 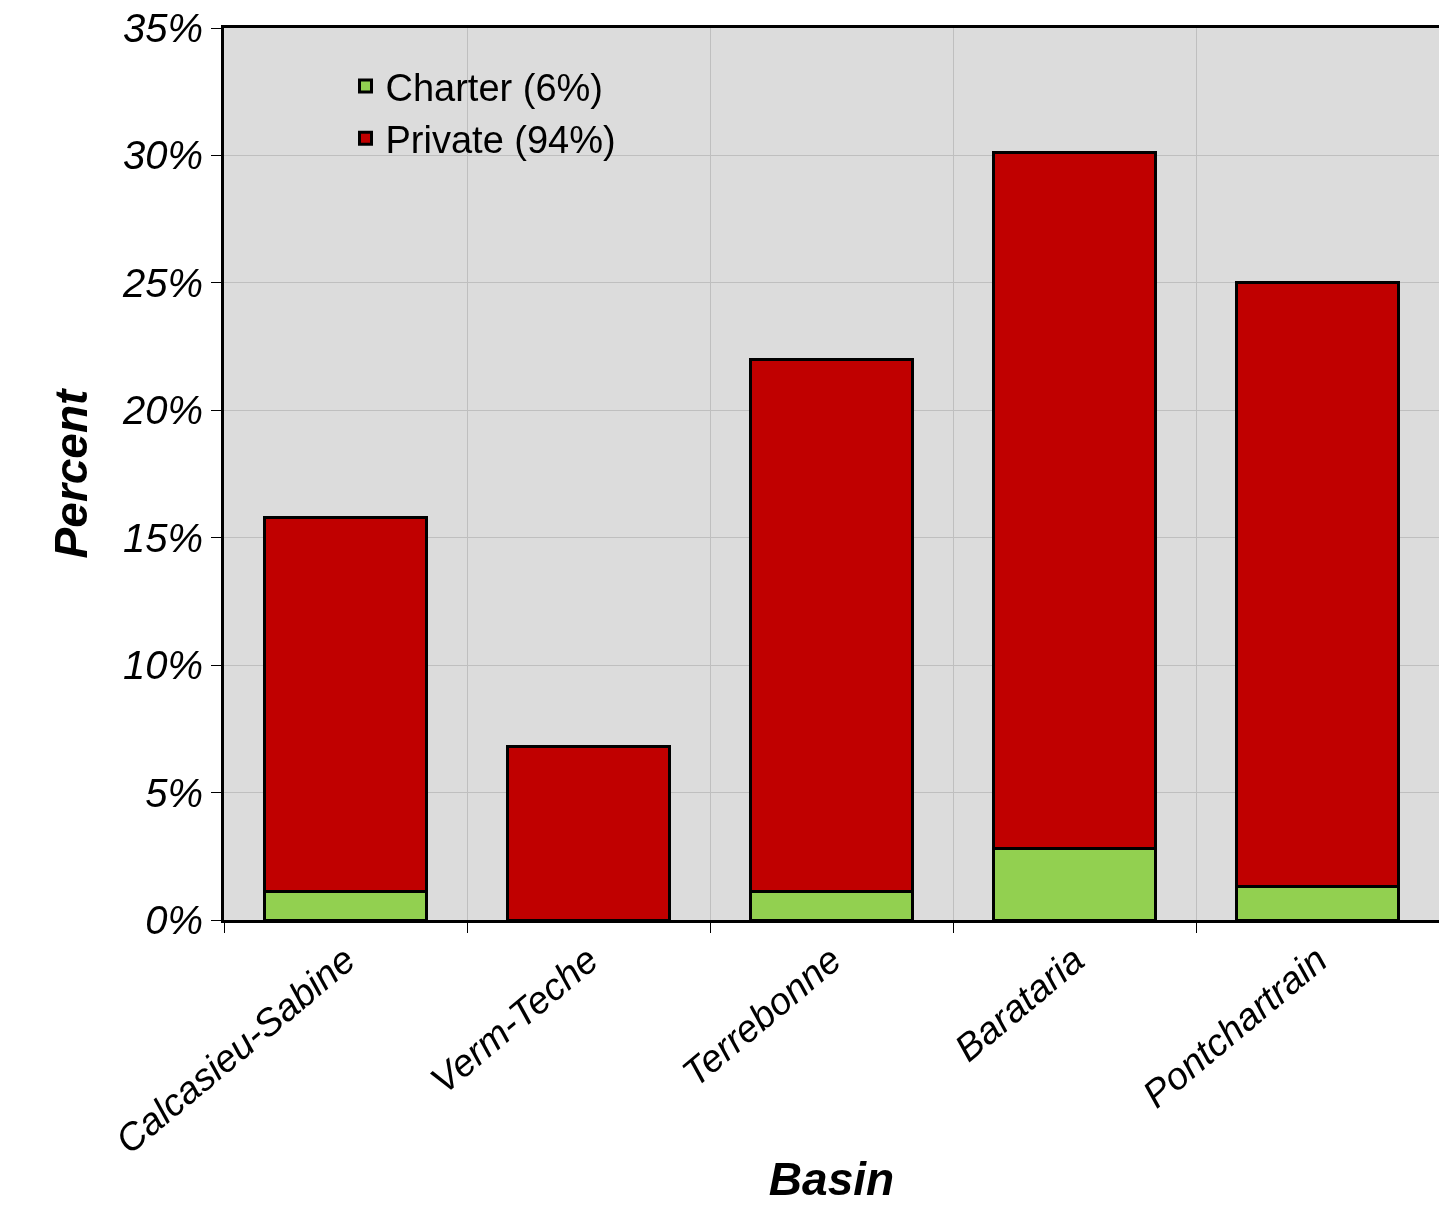 I want to click on y-tick-label: 5%, so click(x=174, y=792).